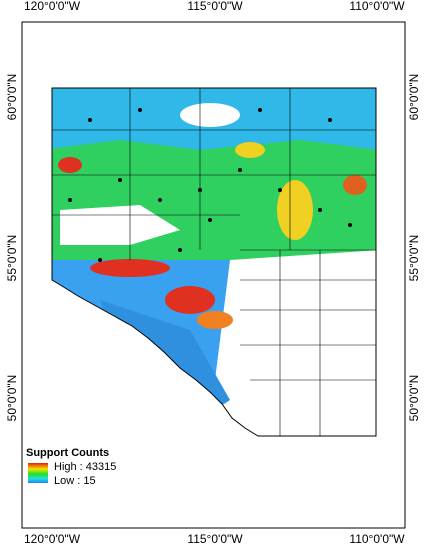  Describe the element at coordinates (67, 453) in the screenshot. I see `legend-title: Support Counts` at that location.